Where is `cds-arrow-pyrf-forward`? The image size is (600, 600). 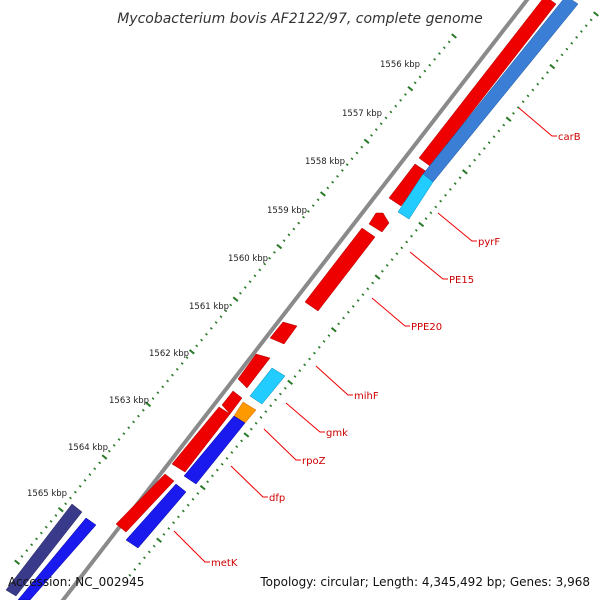
cds-arrow-pyrf-forward is located at coordinates (408, 185).